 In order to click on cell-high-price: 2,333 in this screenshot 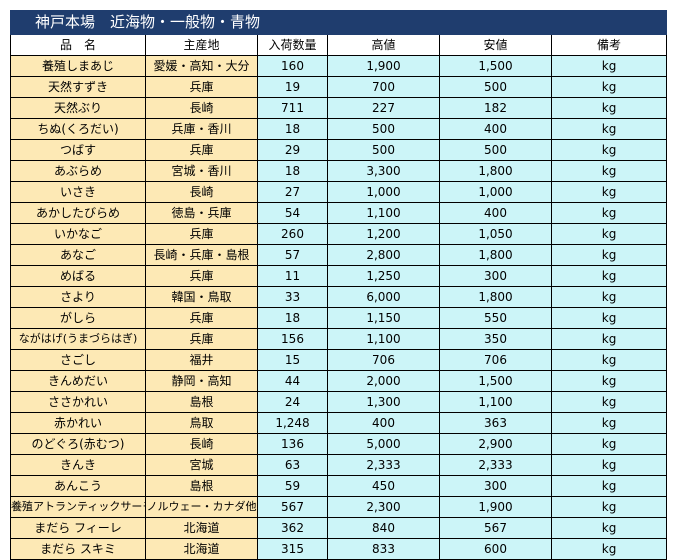, I will do `click(383, 465)`.